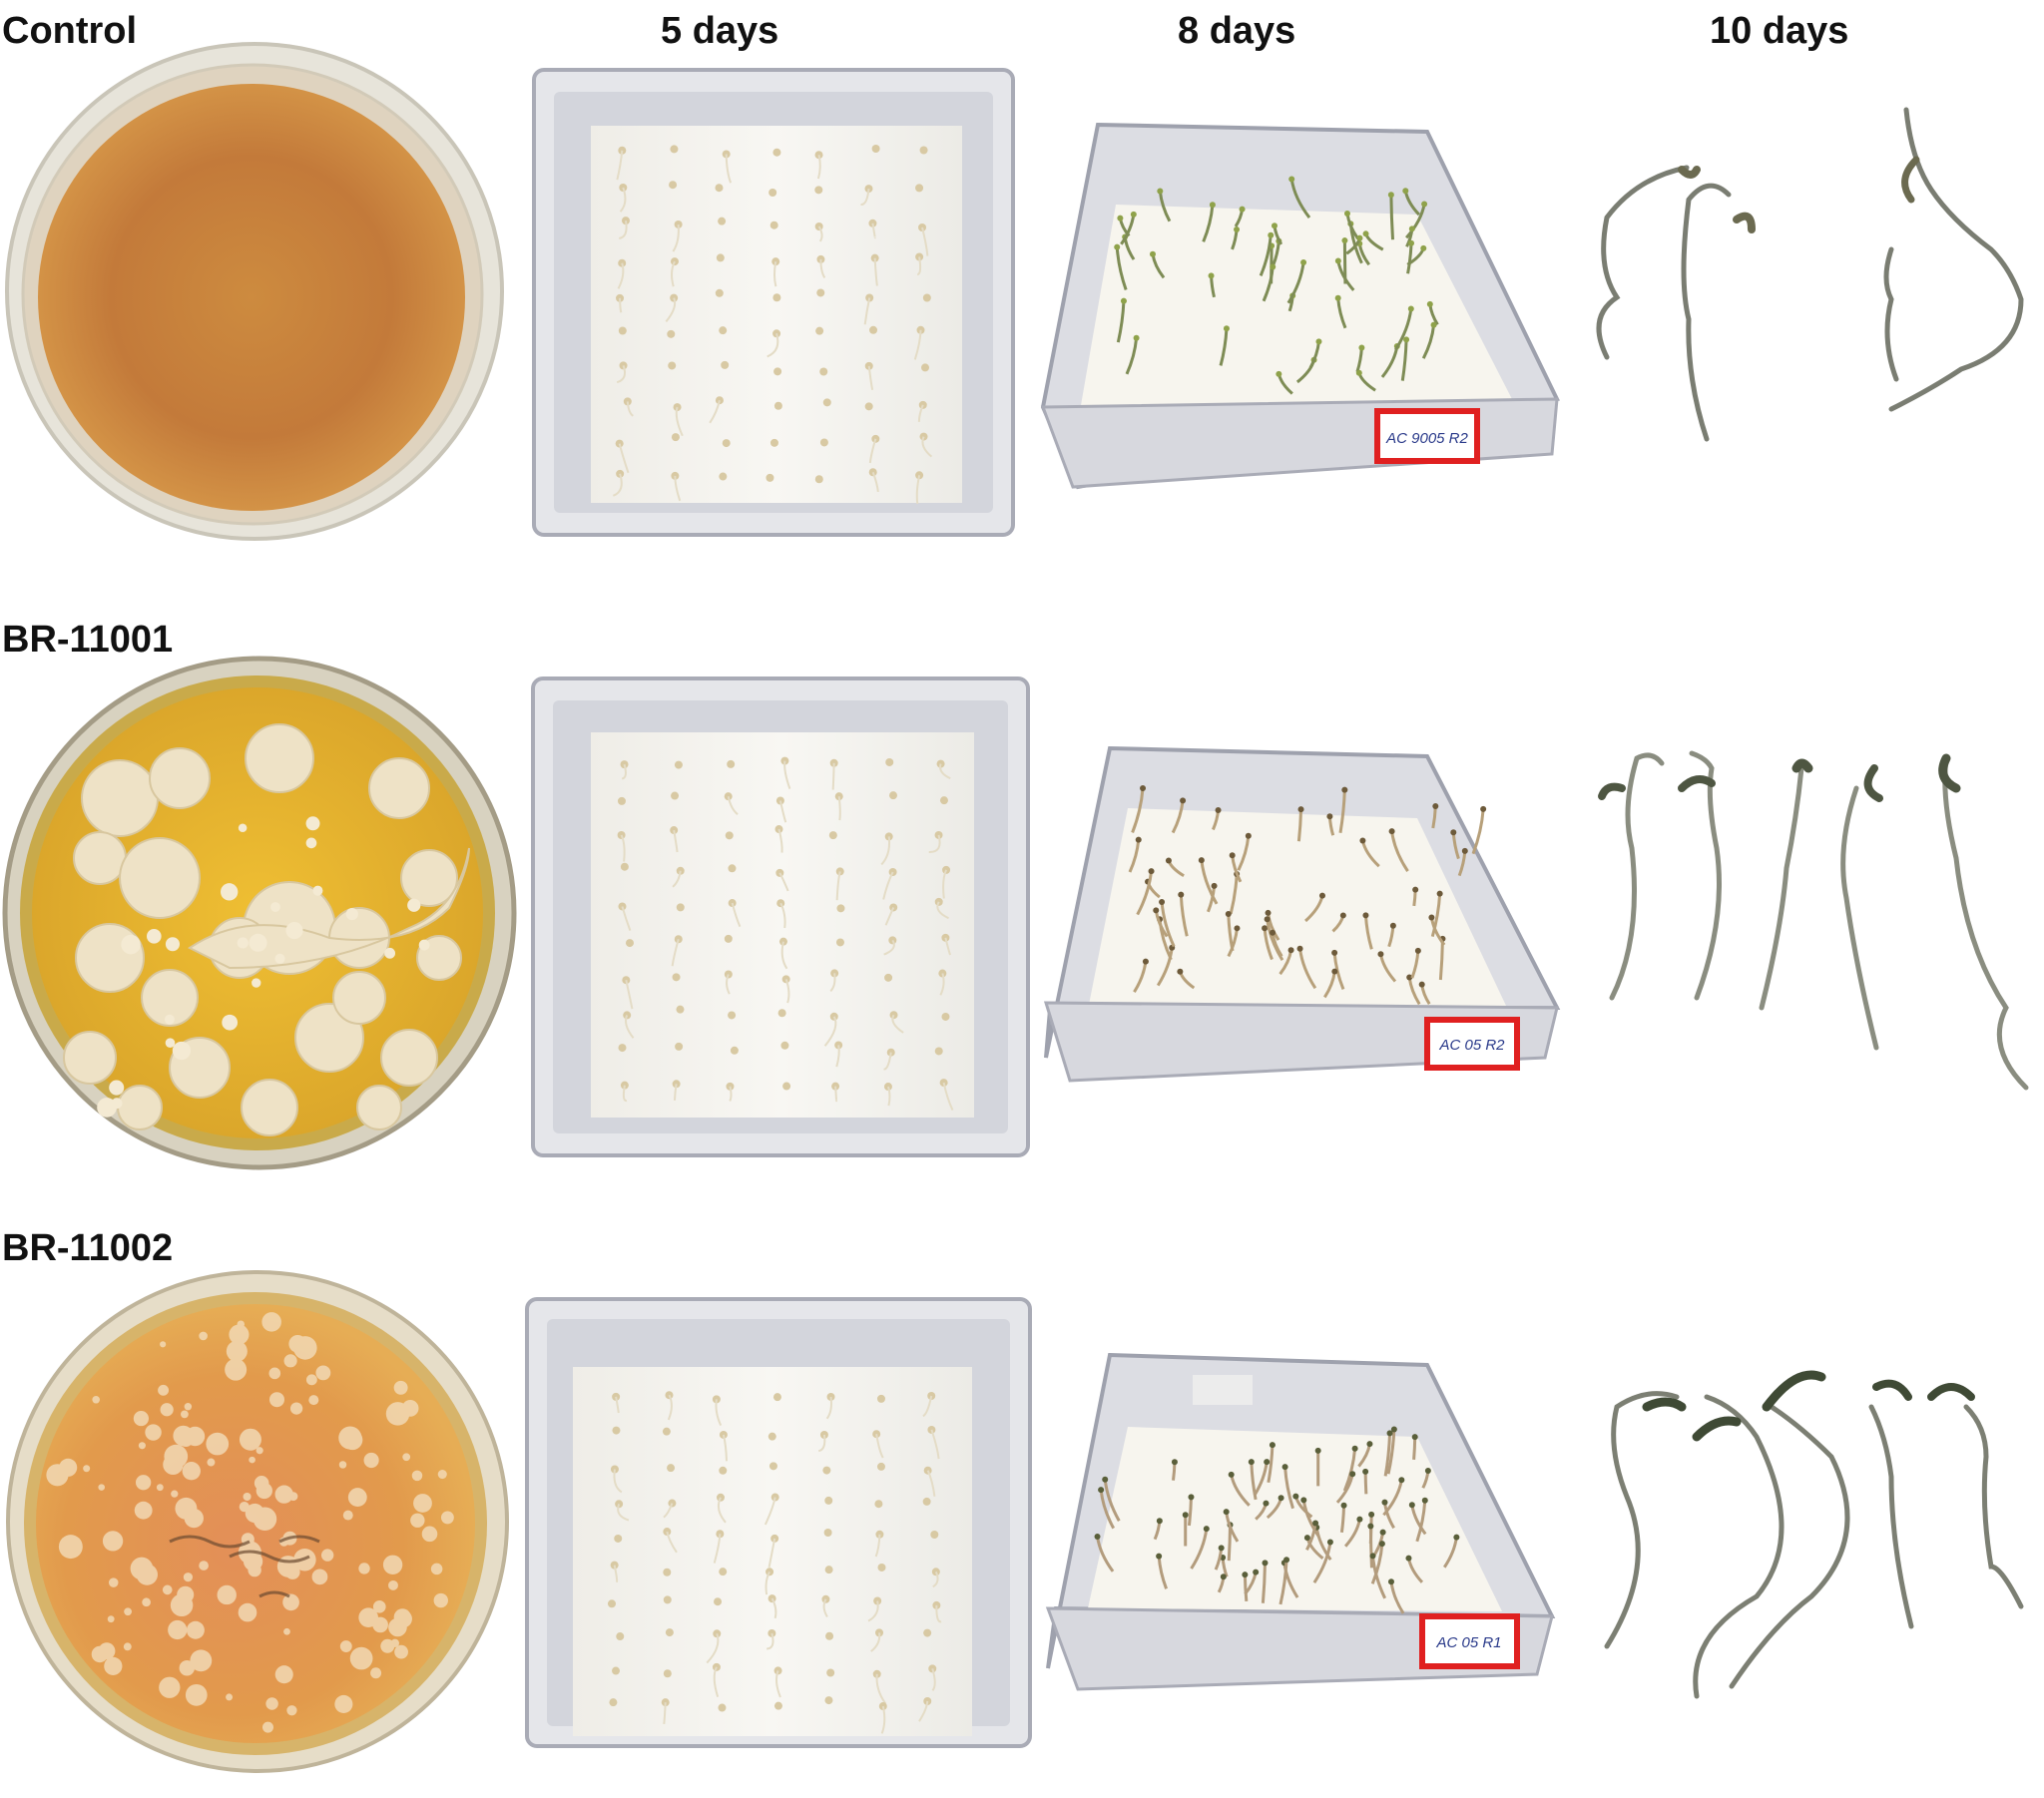  I want to click on tray-5-days-control, so click(773, 303).